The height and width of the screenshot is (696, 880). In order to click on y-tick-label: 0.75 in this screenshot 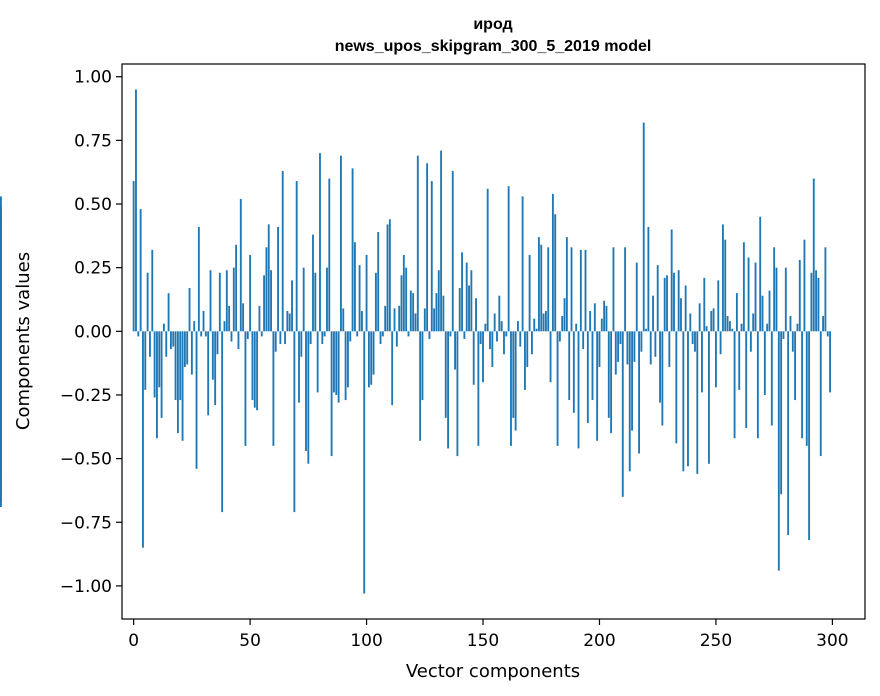, I will do `click(93, 141)`.